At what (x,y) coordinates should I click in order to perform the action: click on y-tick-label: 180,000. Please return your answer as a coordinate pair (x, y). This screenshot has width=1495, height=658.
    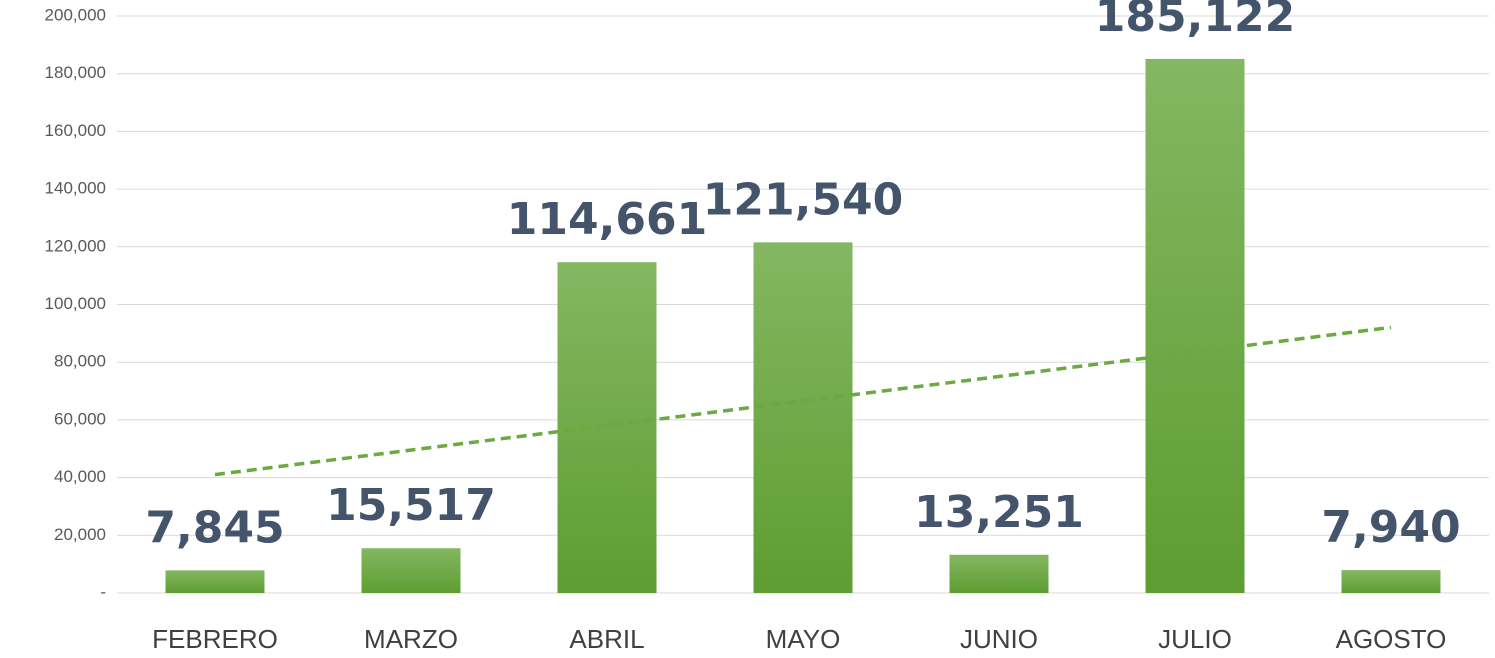
    Looking at the image, I should click on (75, 72).